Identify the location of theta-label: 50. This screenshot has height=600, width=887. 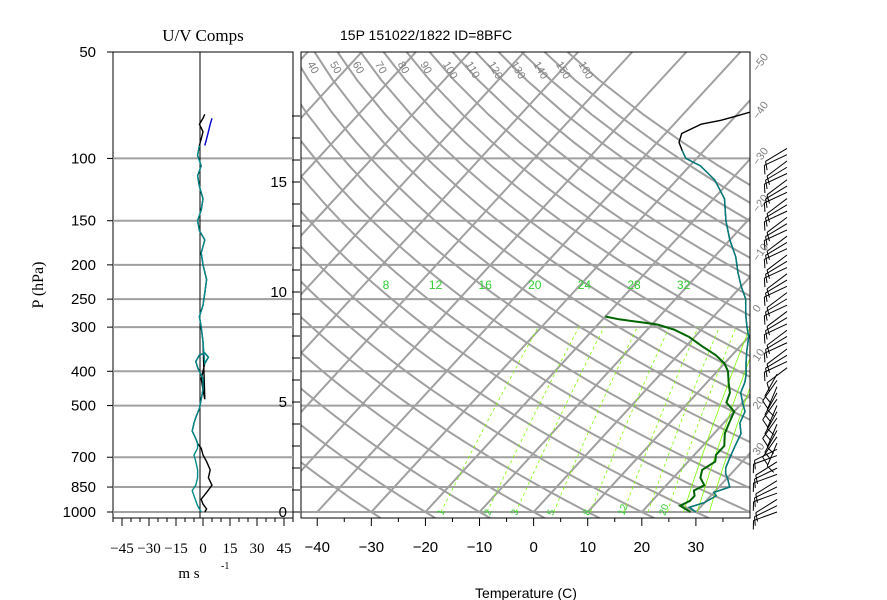
(335, 68).